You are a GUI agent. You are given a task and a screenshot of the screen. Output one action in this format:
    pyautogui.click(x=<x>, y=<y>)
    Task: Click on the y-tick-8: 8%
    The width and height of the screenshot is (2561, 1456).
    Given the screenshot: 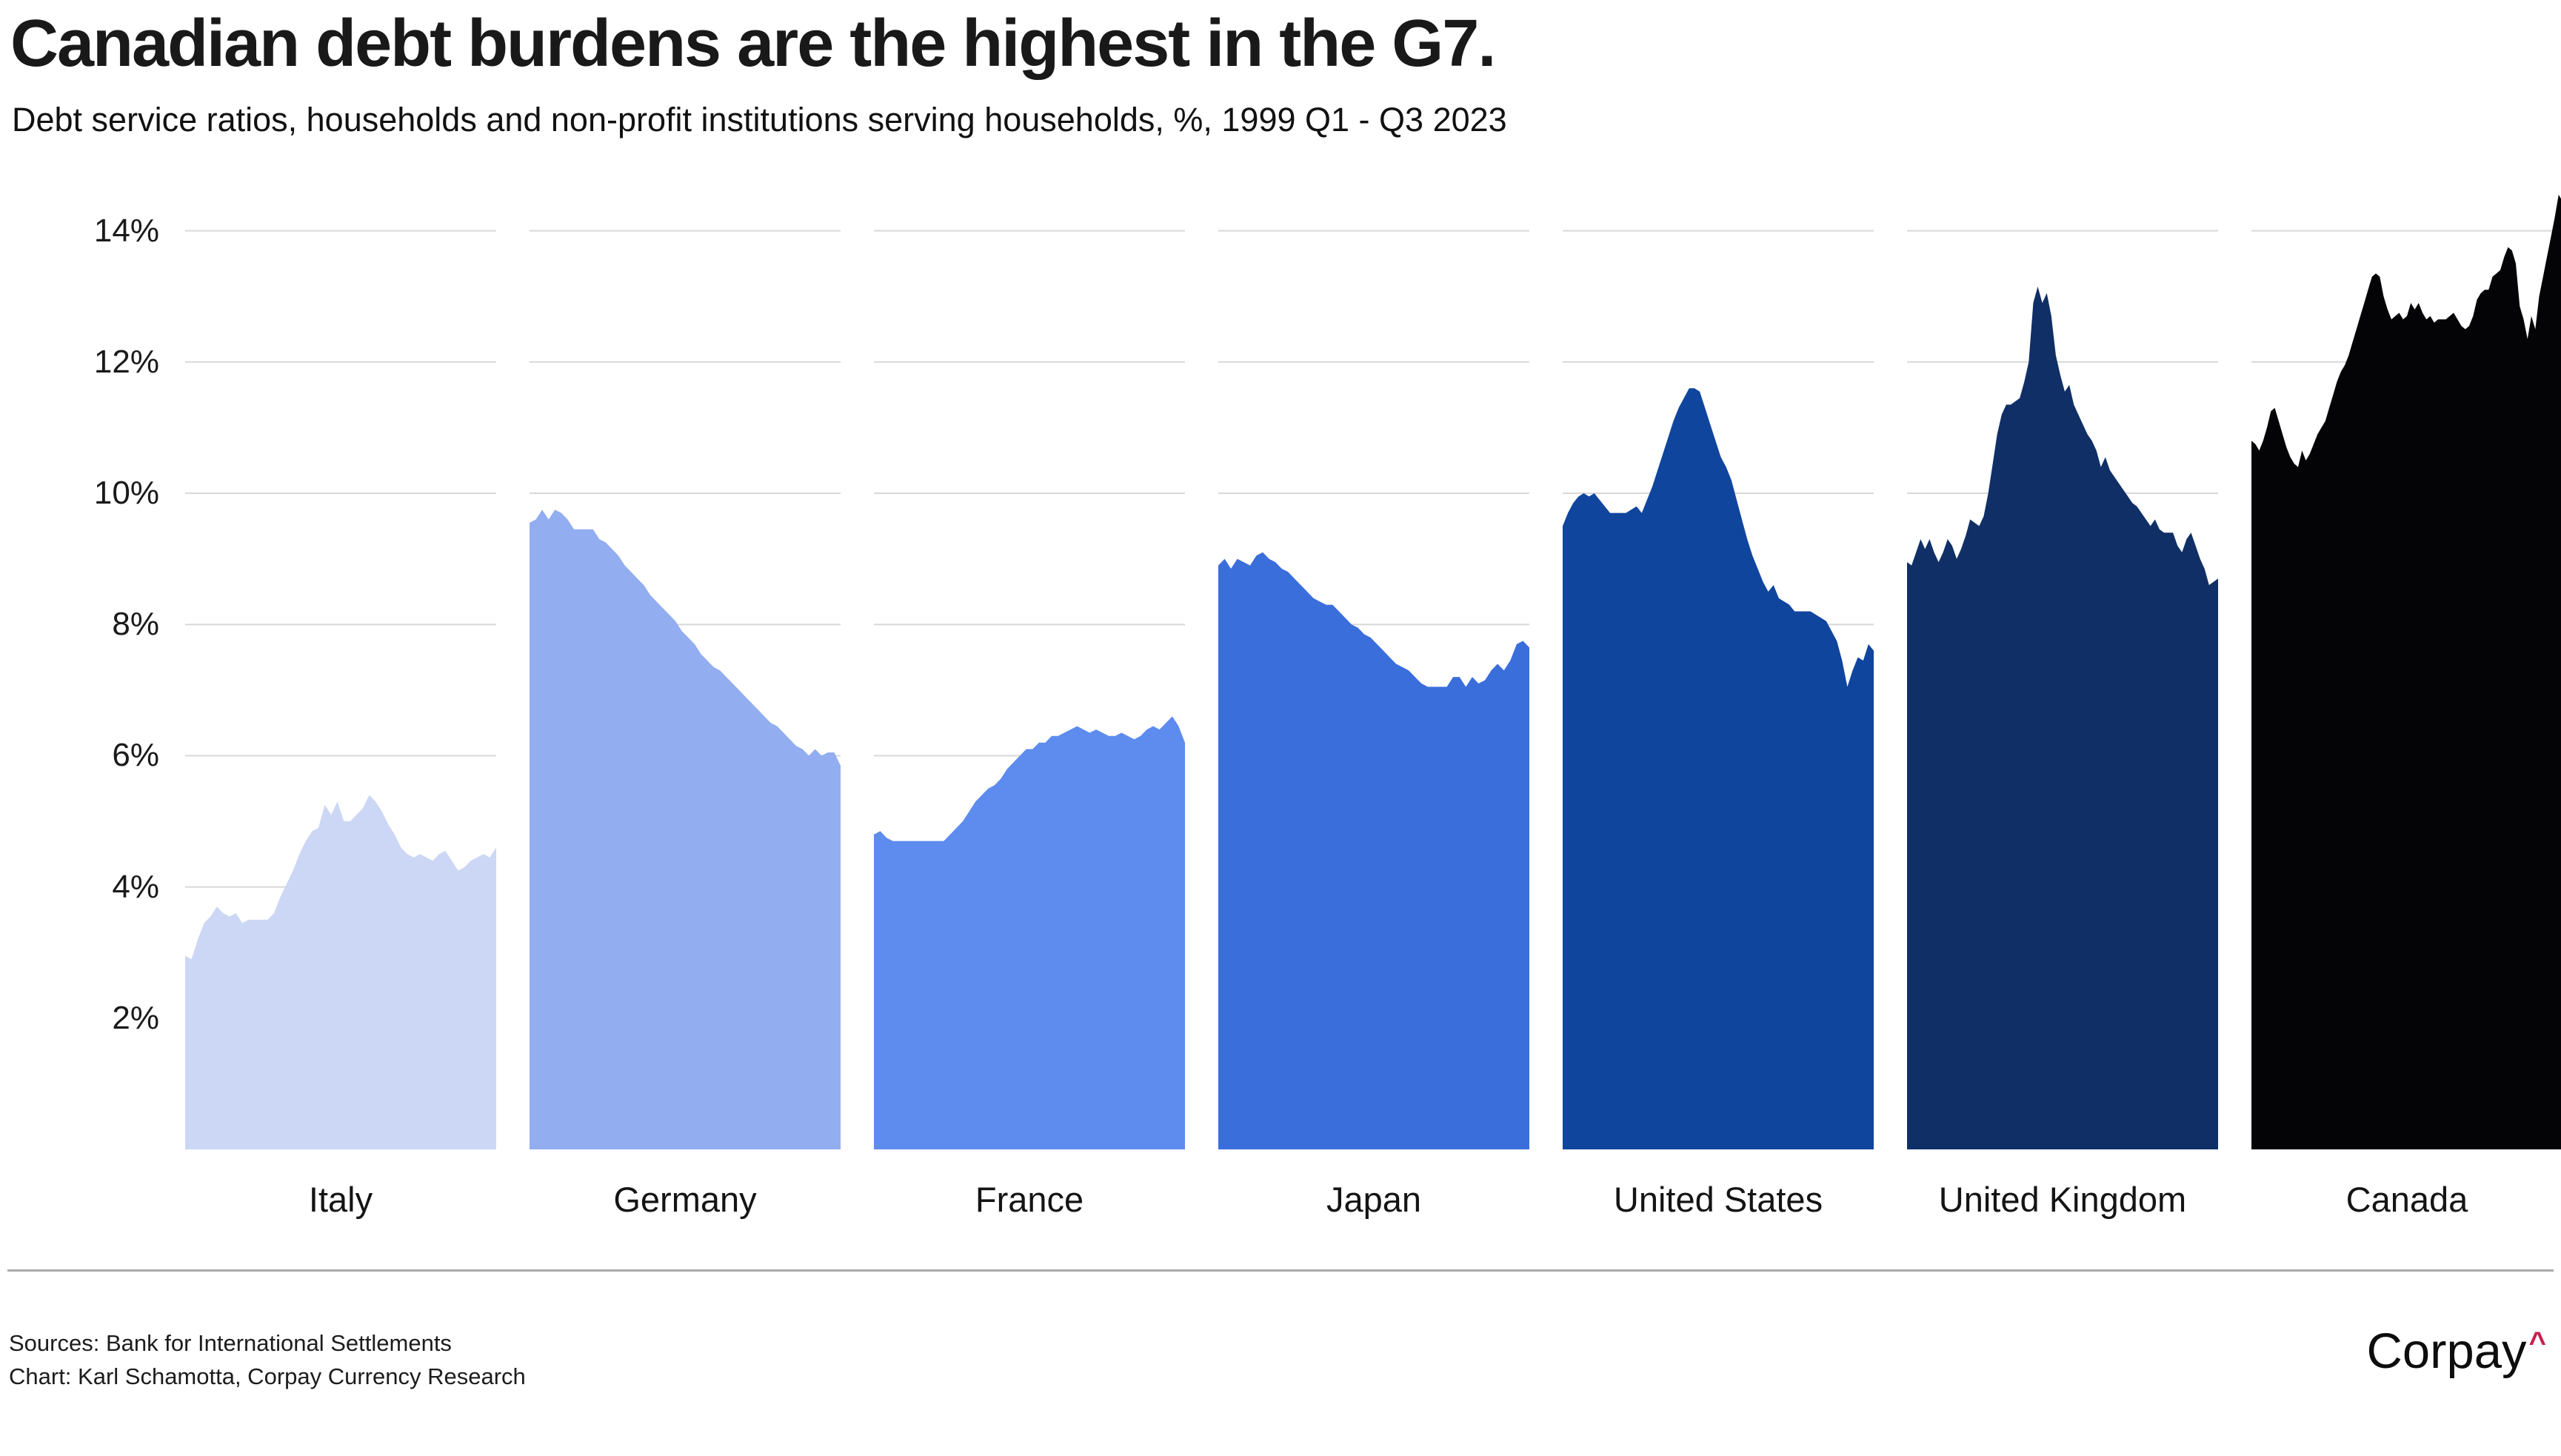 What is the action you would take?
    pyautogui.click(x=135, y=624)
    